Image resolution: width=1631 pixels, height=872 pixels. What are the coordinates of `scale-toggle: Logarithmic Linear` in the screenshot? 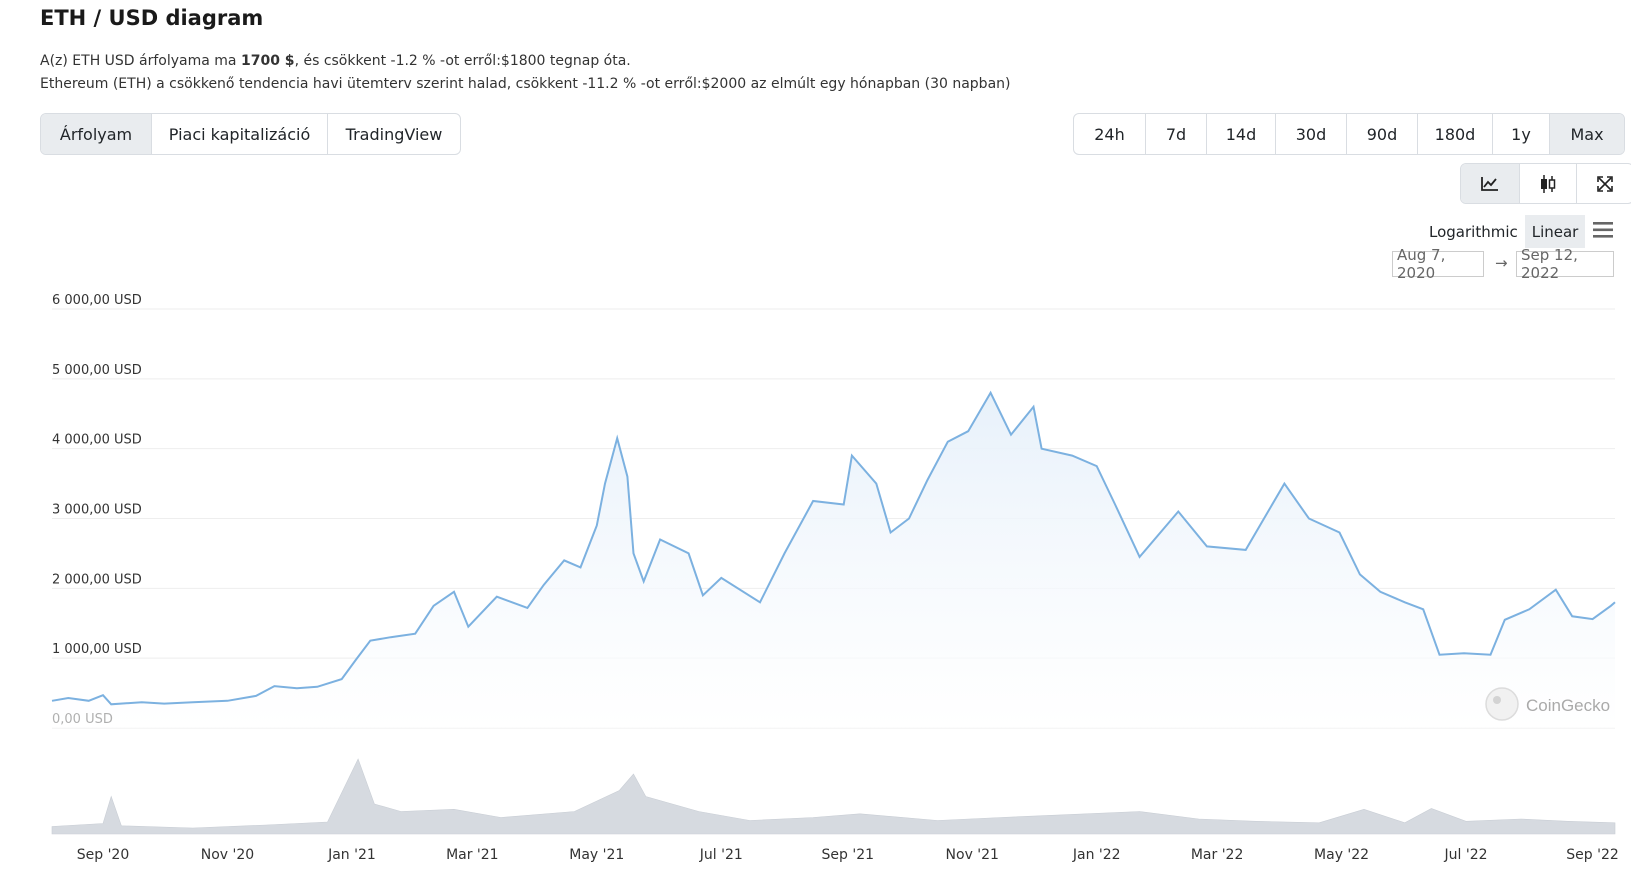 It's located at (1504, 231).